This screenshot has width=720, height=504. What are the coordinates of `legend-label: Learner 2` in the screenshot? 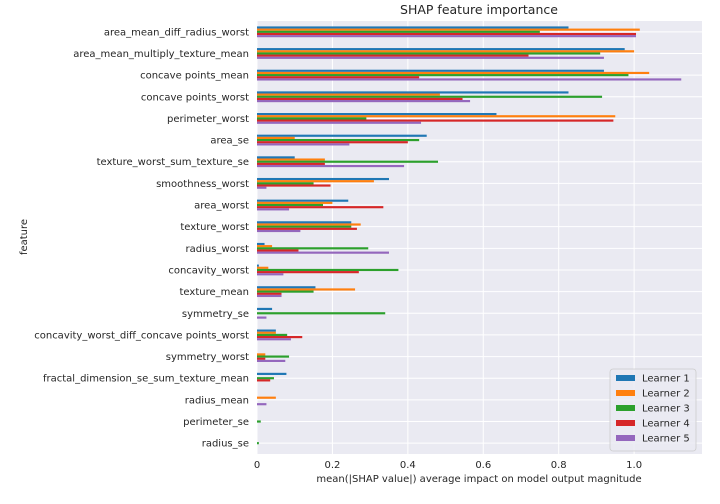 It's located at (666, 394).